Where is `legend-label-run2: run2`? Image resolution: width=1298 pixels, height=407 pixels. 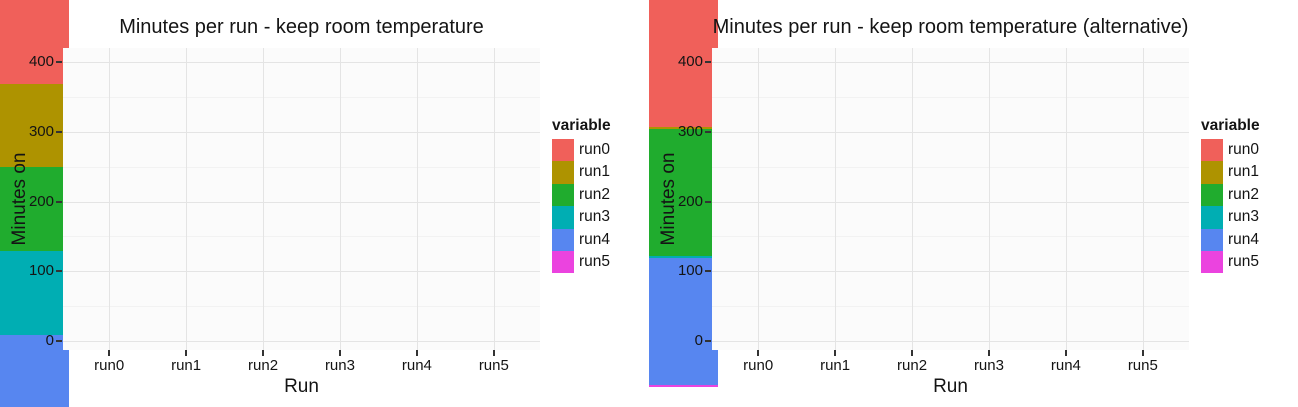
legend-label-run2: run2 is located at coordinates (1244, 194).